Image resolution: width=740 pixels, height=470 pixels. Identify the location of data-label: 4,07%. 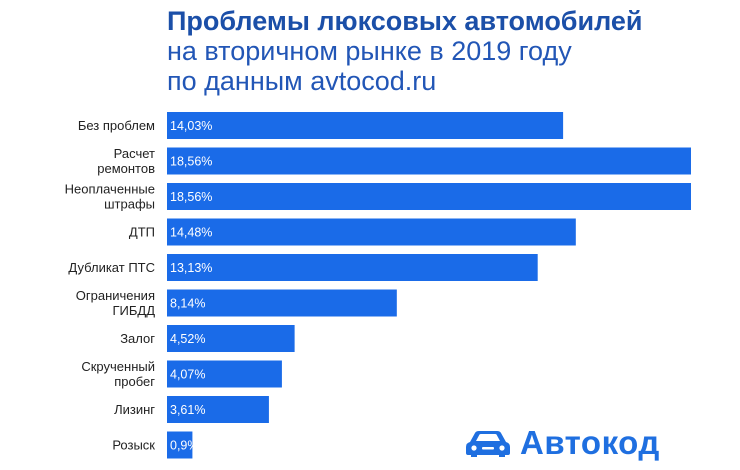
(187, 375).